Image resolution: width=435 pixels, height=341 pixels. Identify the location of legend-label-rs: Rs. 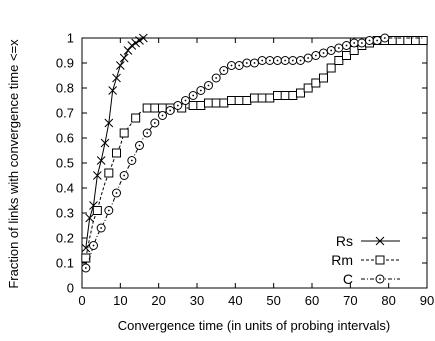
(344, 241).